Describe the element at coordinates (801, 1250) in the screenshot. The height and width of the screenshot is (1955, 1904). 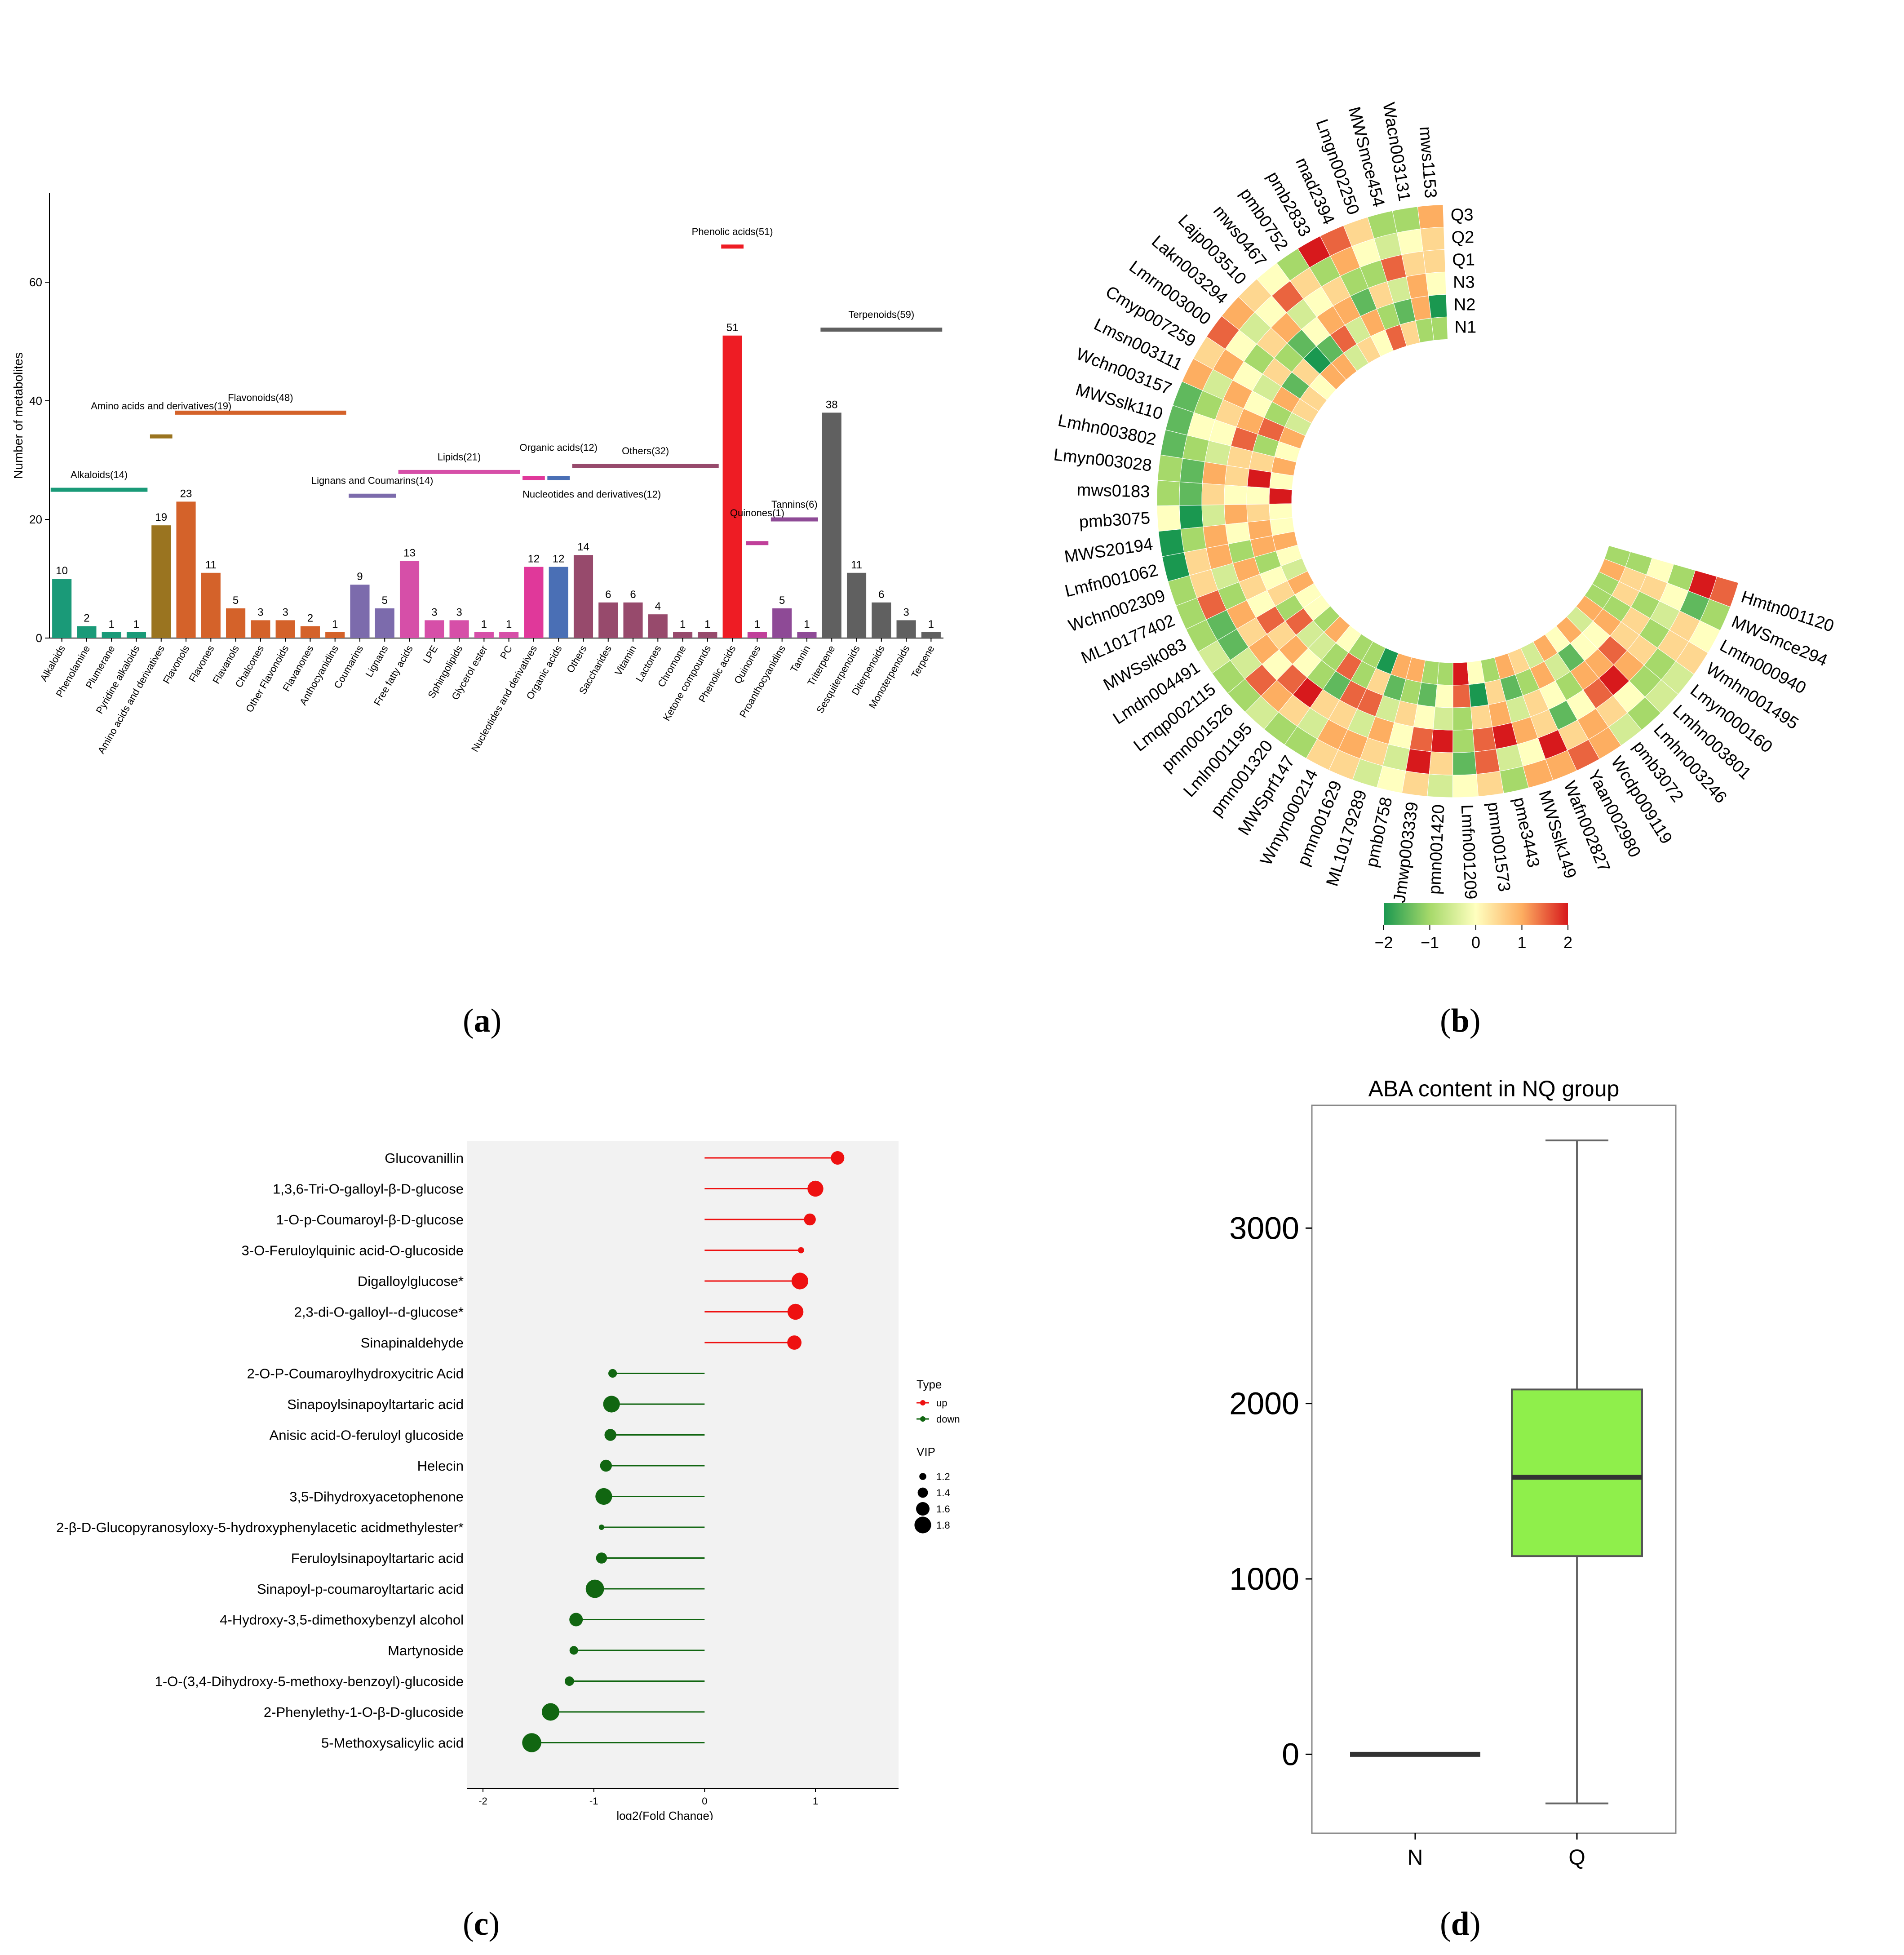
I see `lollipop-point-3-o-feruloylquinic-acid-o-gluc` at that location.